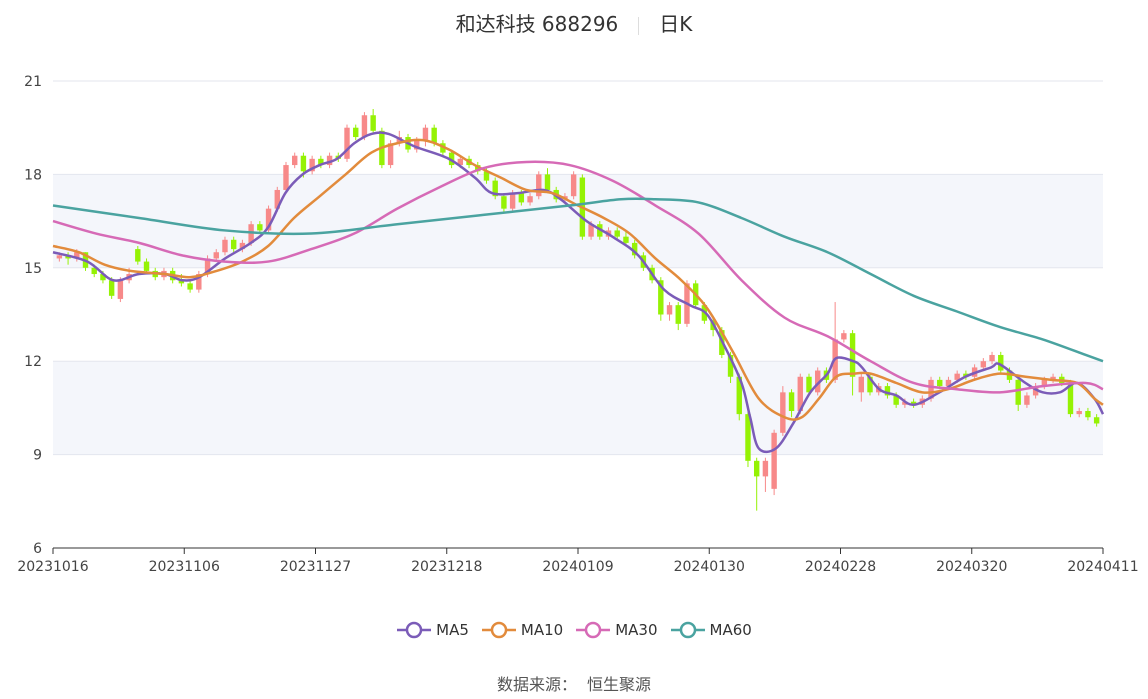 The width and height of the screenshot is (1148, 699). Describe the element at coordinates (578, 221) in the screenshot. I see `plot-band` at that location.